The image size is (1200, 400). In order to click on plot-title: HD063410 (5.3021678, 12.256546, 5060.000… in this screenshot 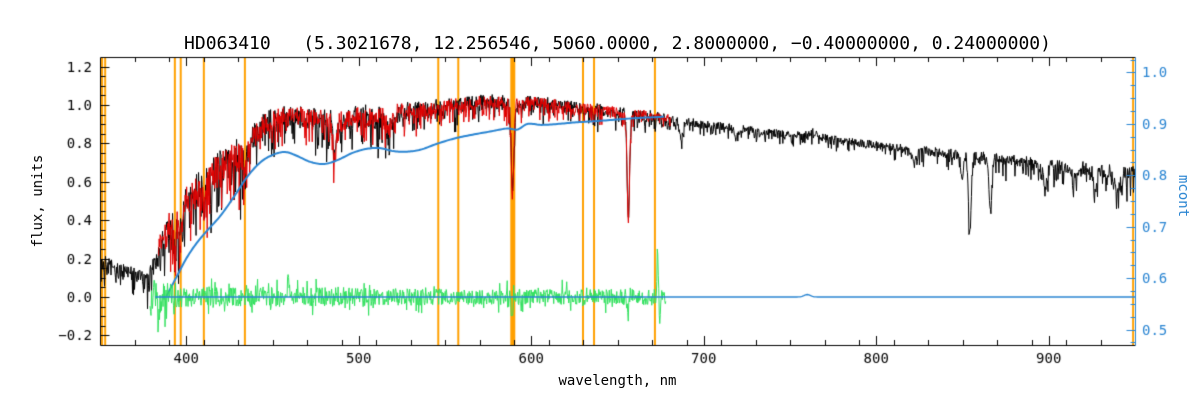, I will do `click(617, 43)`.